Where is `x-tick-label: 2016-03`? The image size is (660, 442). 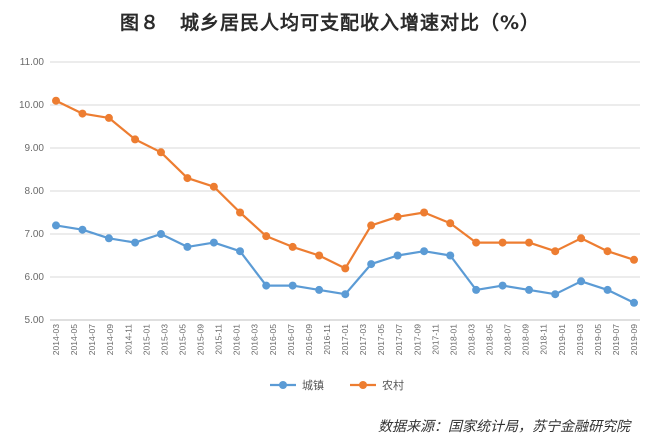 x-tick-label: 2016-03 is located at coordinates (255, 339).